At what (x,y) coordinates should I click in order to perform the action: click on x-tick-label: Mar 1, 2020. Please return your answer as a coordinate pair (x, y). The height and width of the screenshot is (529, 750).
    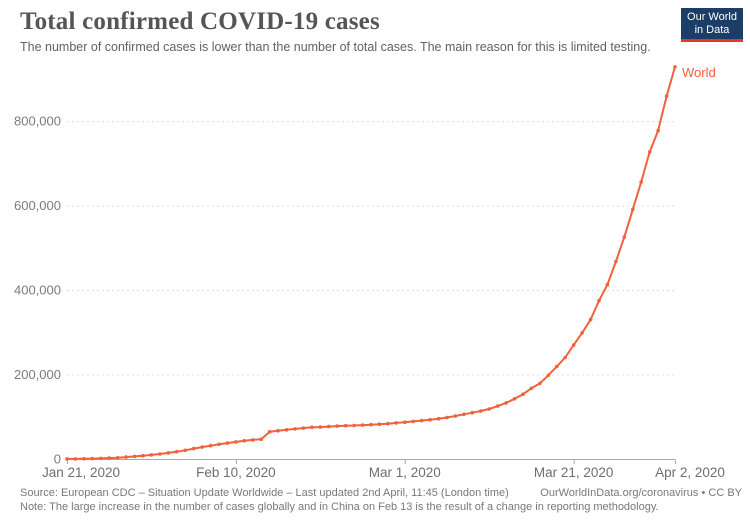
    Looking at the image, I should click on (405, 472).